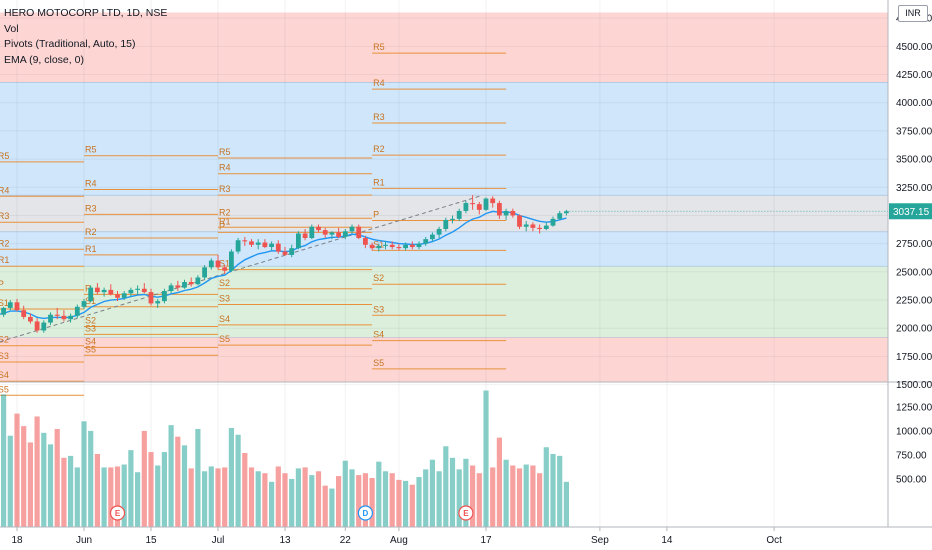  I want to click on symbol-title: HERO MOTOCORP LTD, 1D, NSE, so click(86, 13).